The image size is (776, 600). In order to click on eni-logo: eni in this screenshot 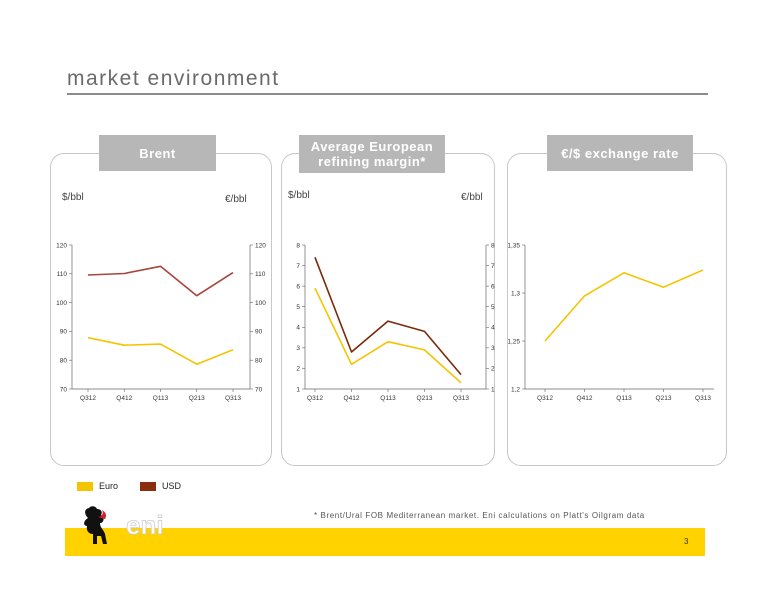, I will do `click(124, 525)`.